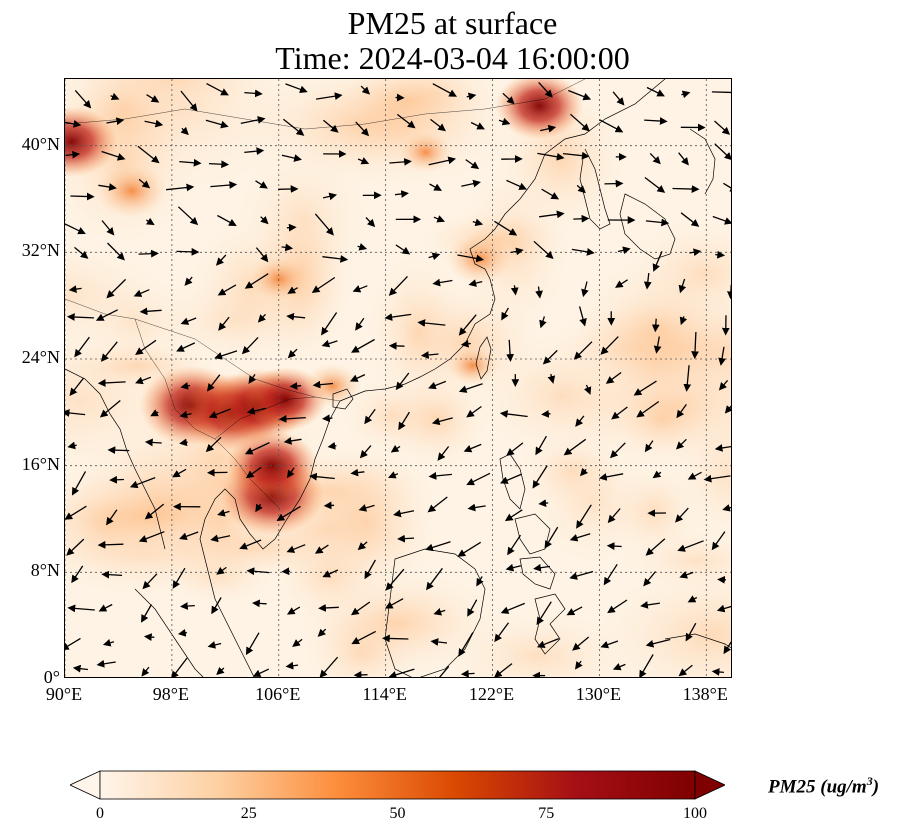 Image resolution: width=905 pixels, height=836 pixels. I want to click on longitude-tick-label: 130°E, so click(598, 694).